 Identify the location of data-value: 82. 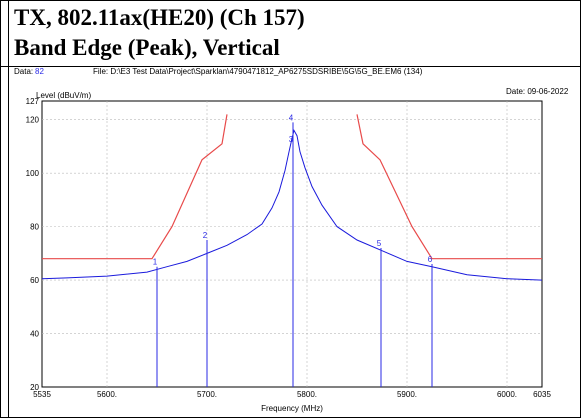
(39, 71).